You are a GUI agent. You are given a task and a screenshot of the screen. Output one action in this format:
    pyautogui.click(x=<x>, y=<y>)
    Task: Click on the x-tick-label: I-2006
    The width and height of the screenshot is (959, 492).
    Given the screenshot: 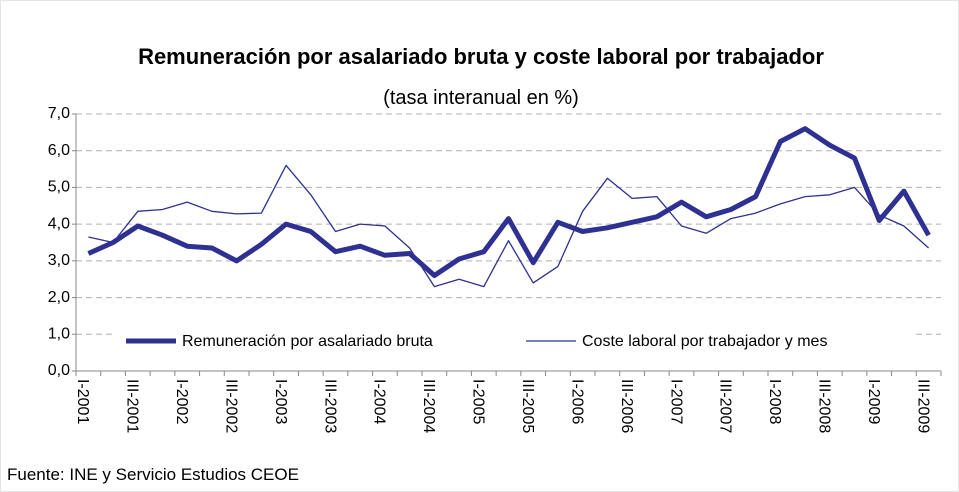 What is the action you would take?
    pyautogui.click(x=576, y=401)
    